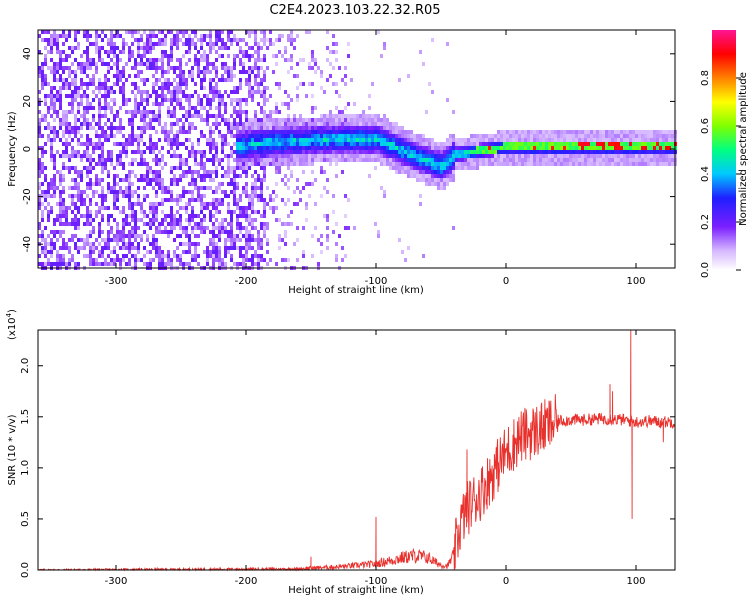 This screenshot has height=600, width=750. Describe the element at coordinates (25, 468) in the screenshot. I see `snr-y-tick-label: 1.0` at that location.